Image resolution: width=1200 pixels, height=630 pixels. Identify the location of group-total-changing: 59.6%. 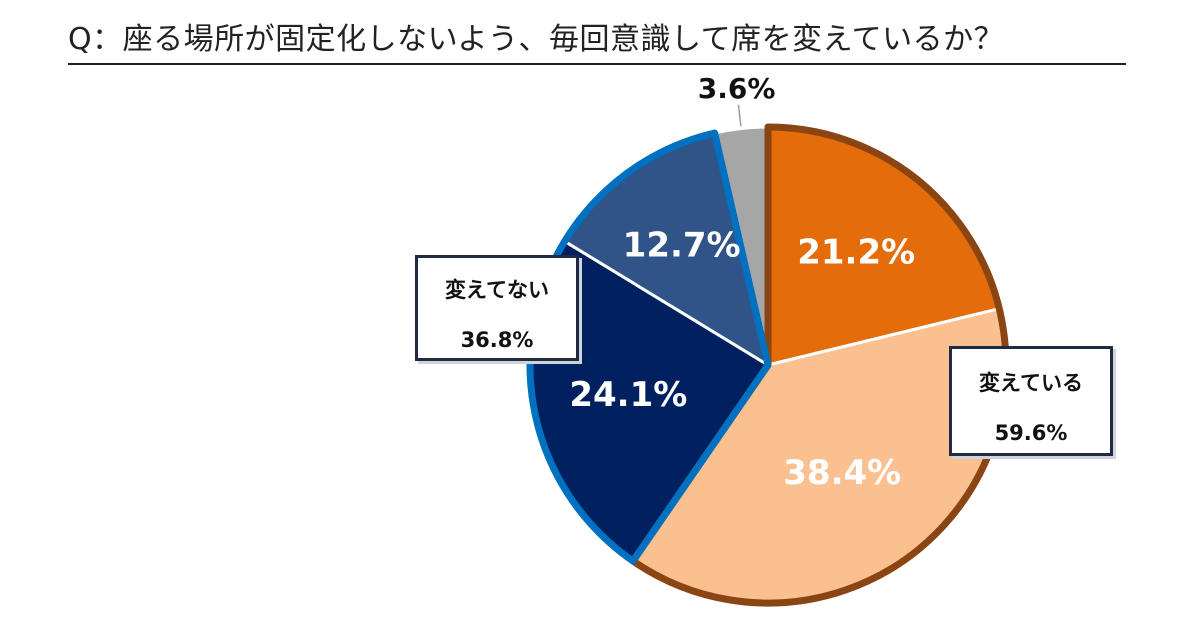
(1031, 433).